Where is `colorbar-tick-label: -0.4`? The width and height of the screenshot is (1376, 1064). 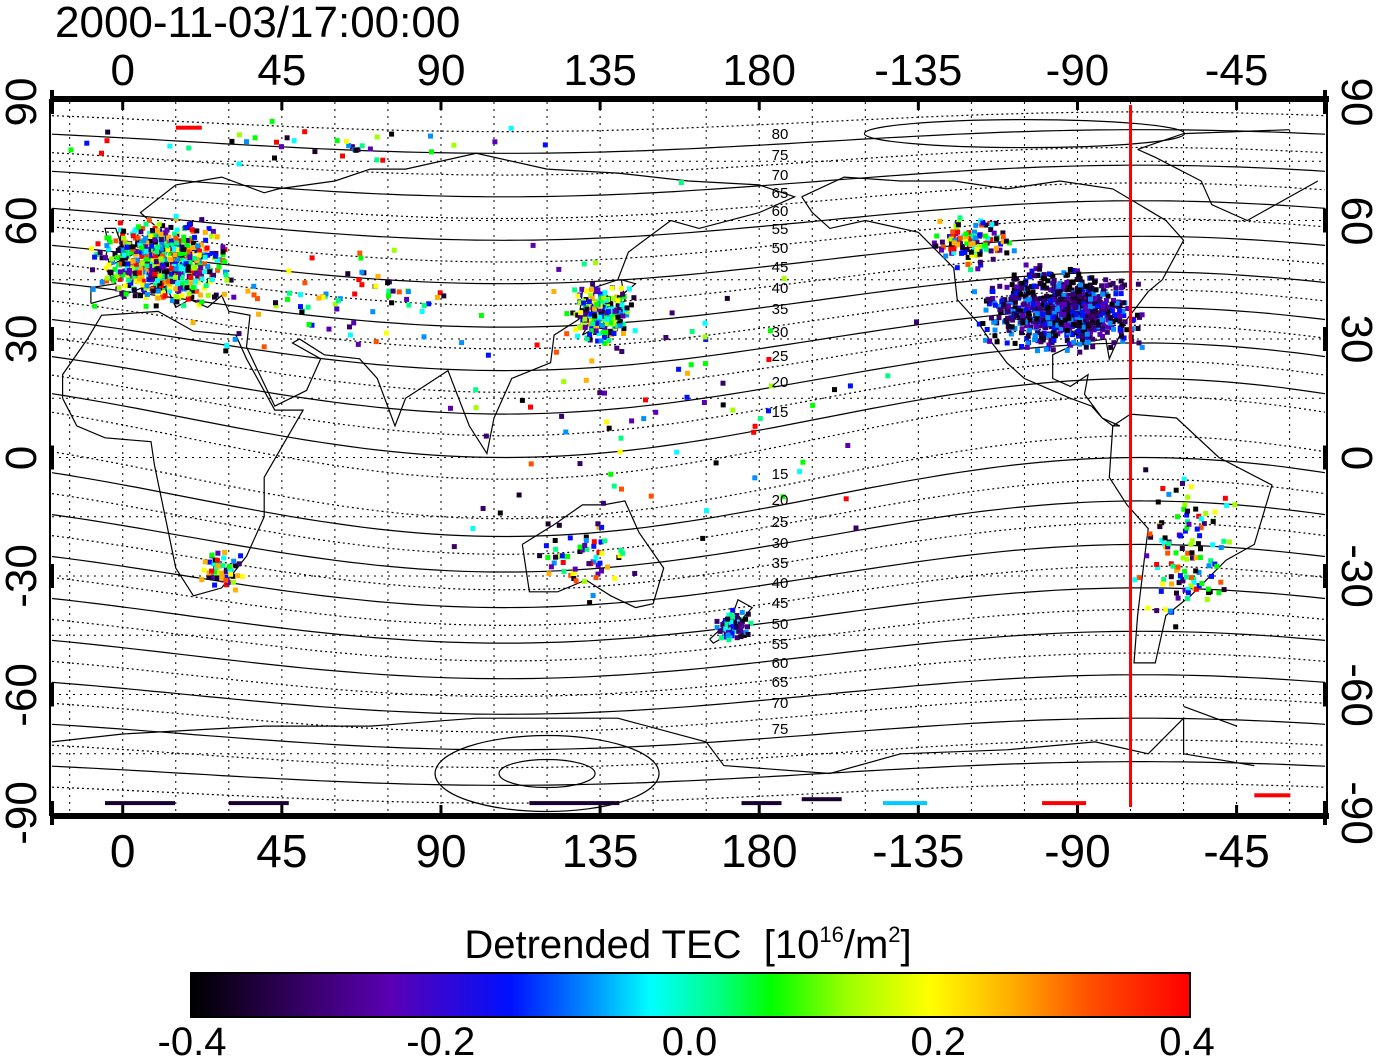
colorbar-tick-label: -0.4 is located at coordinates (192, 1042).